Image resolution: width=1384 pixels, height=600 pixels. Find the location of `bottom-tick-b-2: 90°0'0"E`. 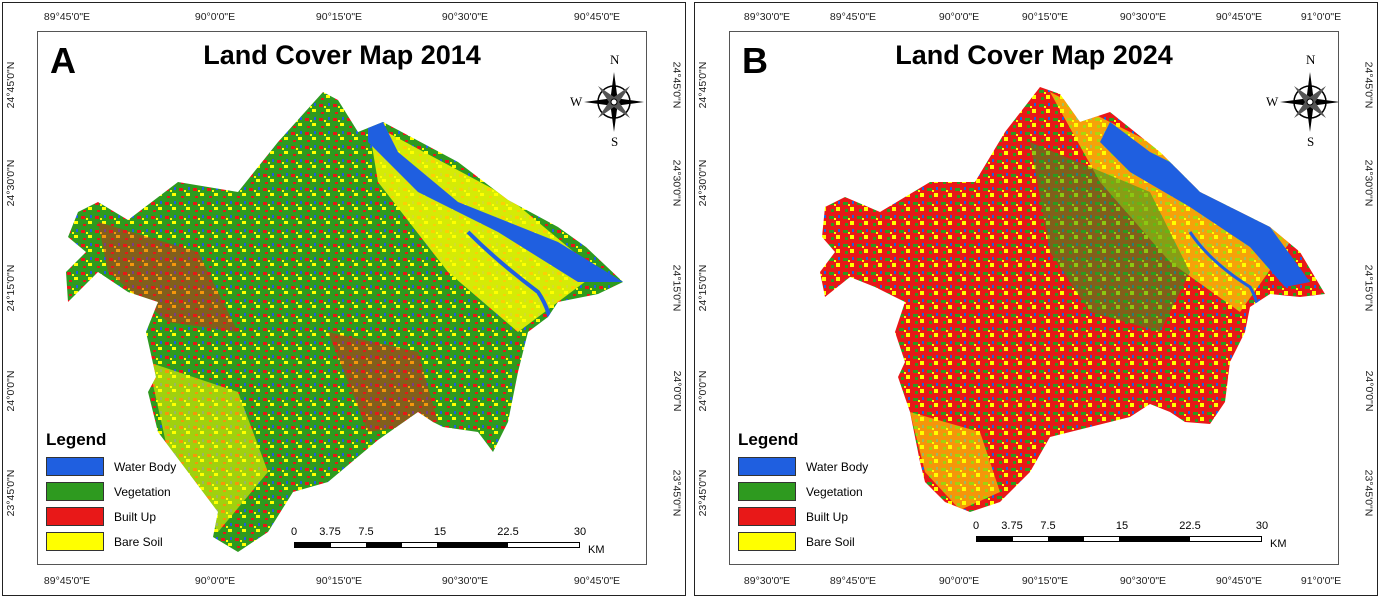

bottom-tick-b-2: 90°0'0"E is located at coordinates (959, 581).